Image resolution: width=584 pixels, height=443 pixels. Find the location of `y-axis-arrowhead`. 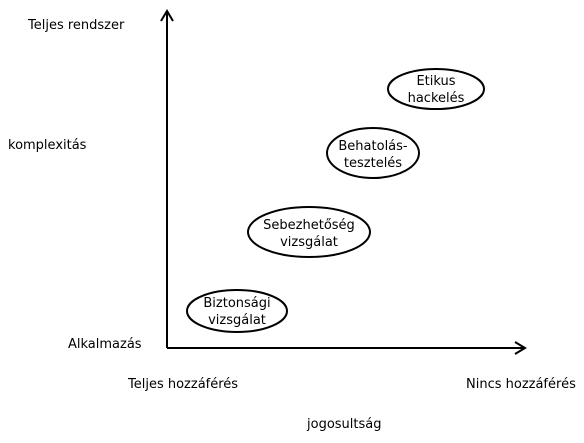

y-axis-arrowhead is located at coordinates (167, 15).